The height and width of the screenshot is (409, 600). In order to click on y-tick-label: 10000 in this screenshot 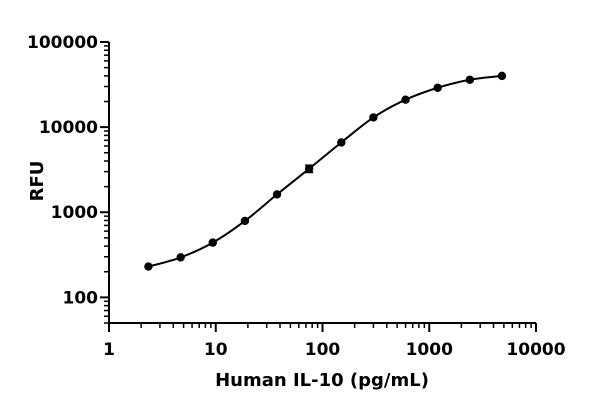, I will do `click(68, 128)`.